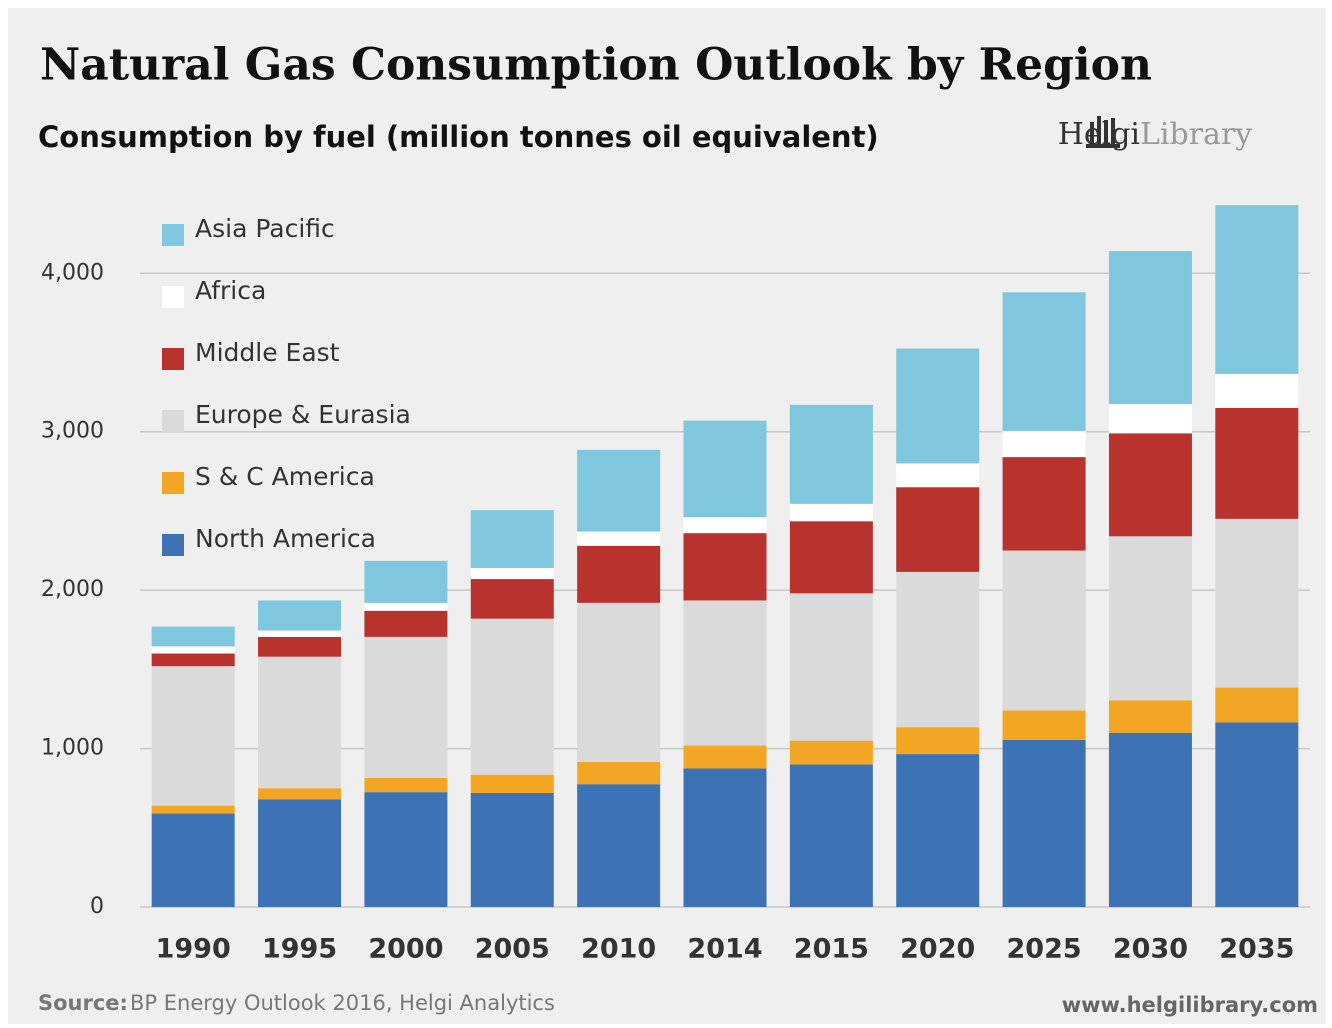 This screenshot has height=1028, width=1332. Describe the element at coordinates (299, 949) in the screenshot. I see `x-tick-label: 1995` at that location.